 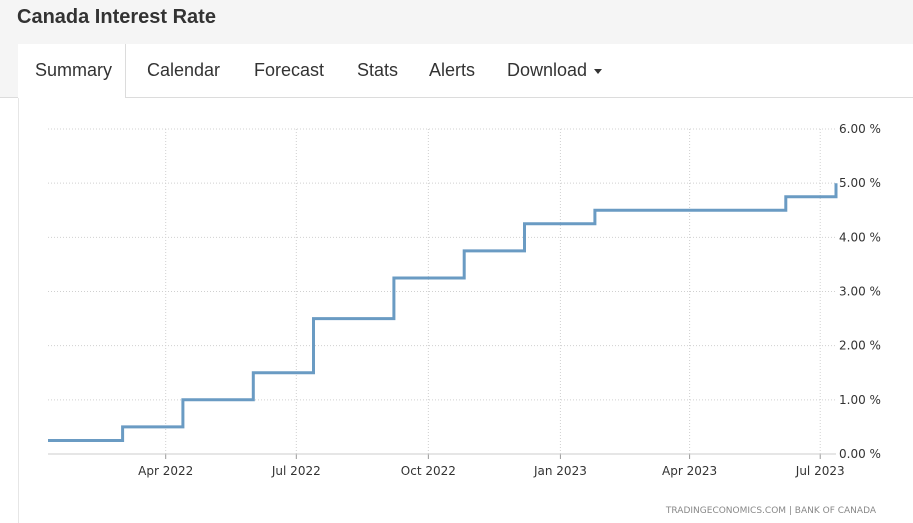 What do you see at coordinates (428, 471) in the screenshot?
I see `x-tick-label: Oct 2022` at bounding box center [428, 471].